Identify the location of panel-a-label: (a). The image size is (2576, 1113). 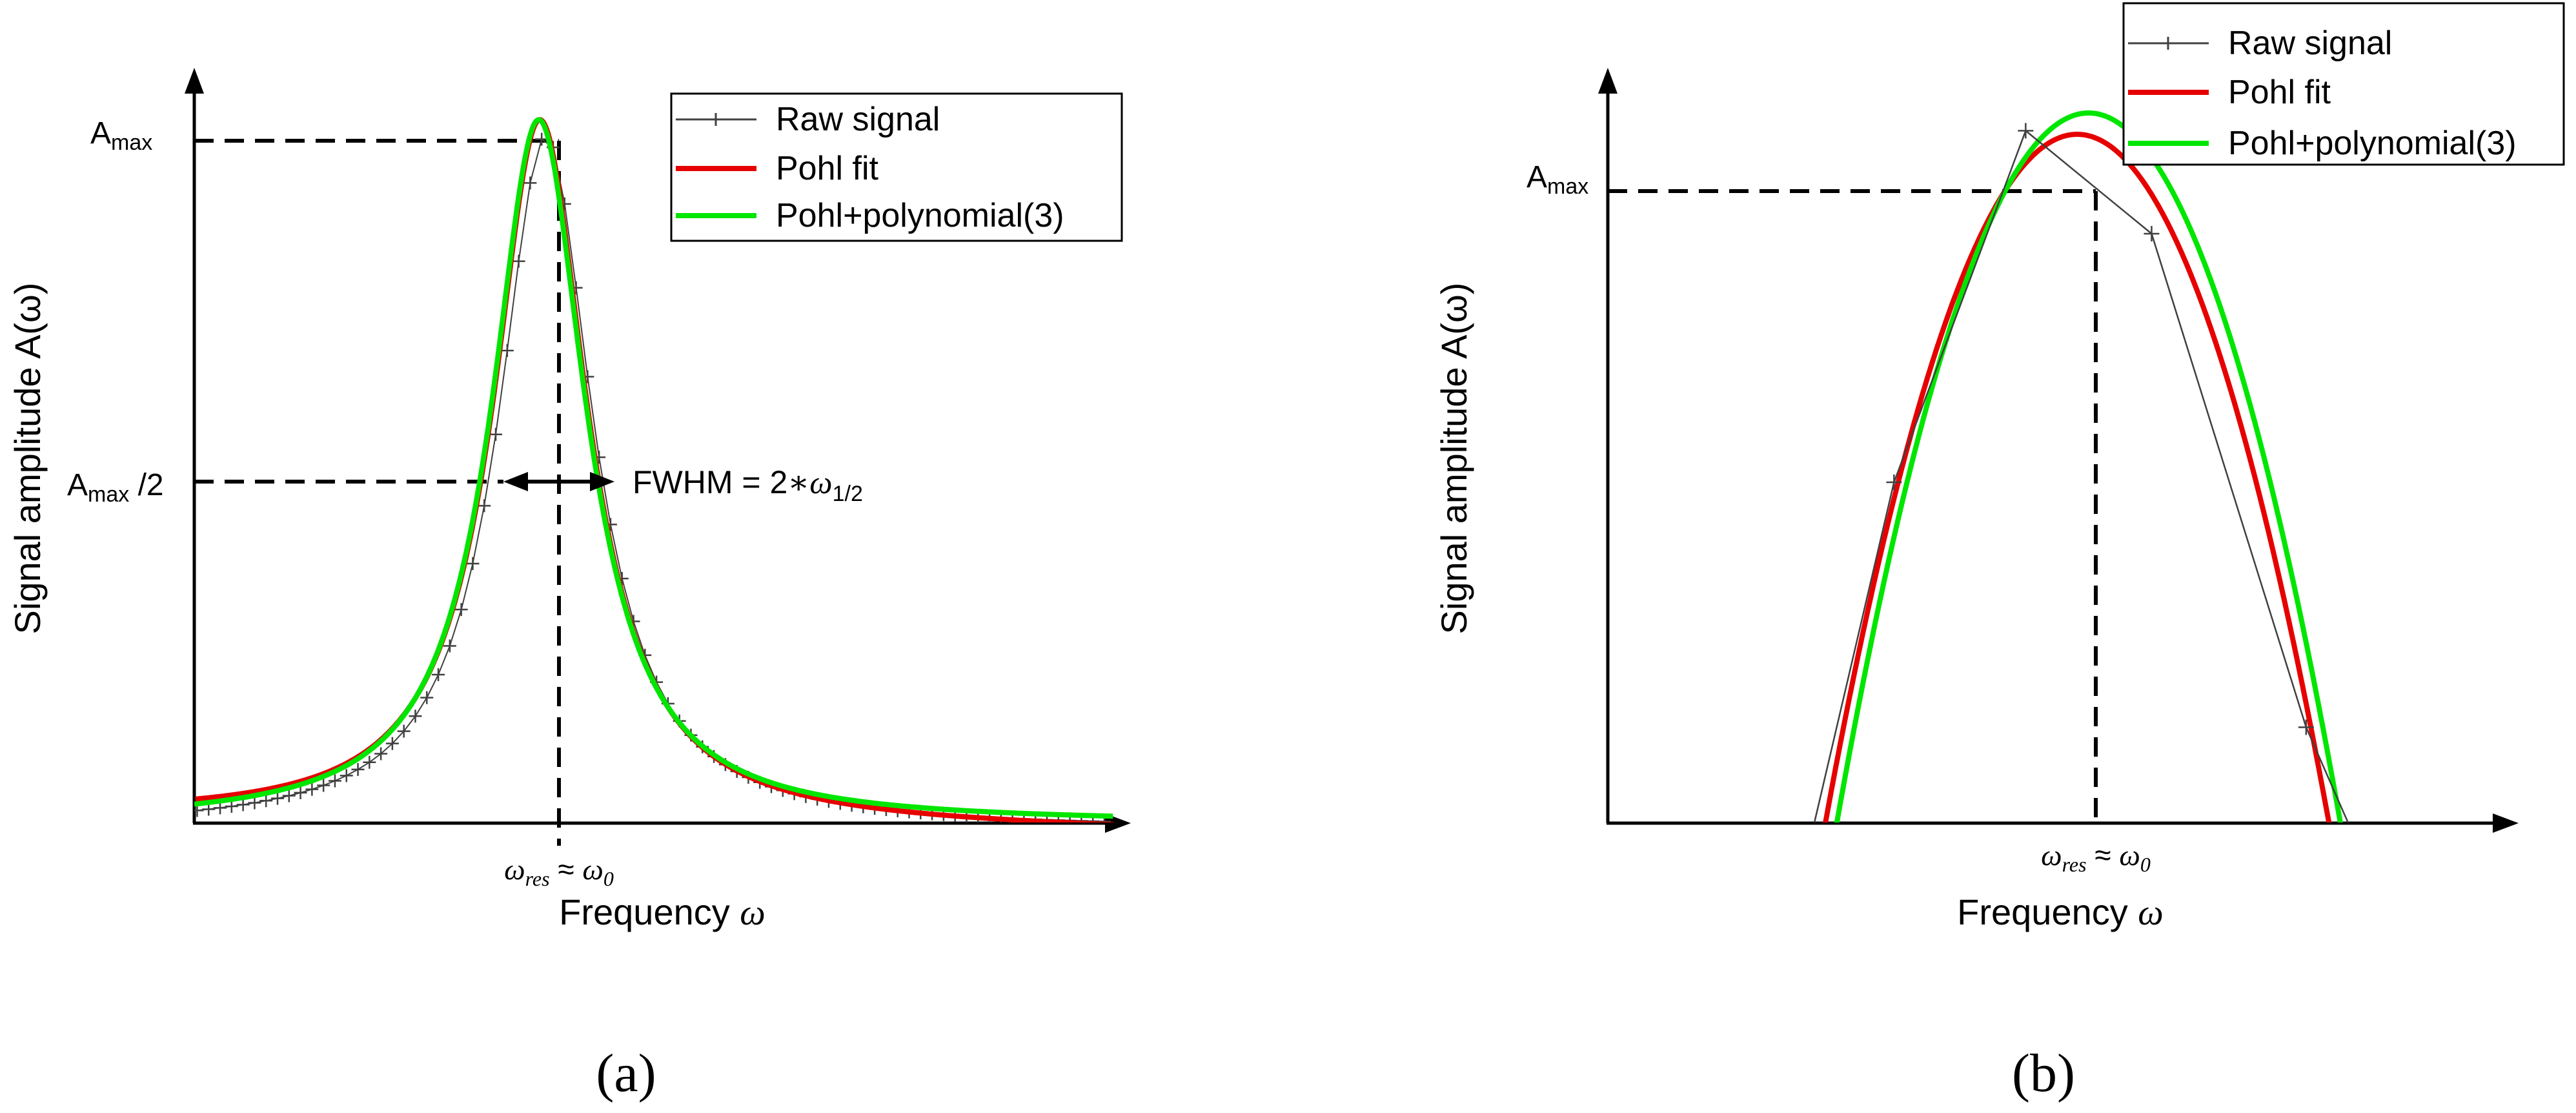
(626, 1073).